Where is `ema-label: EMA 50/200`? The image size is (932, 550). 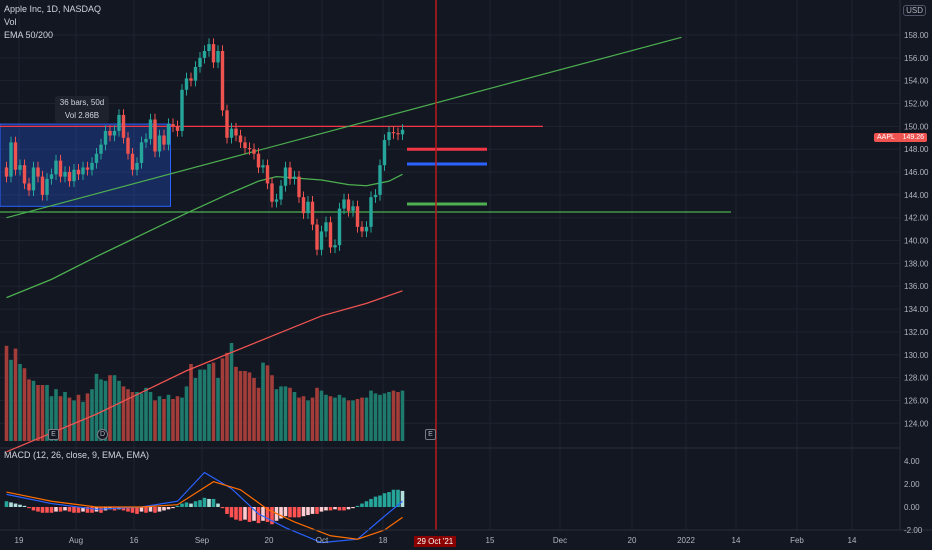 ema-label: EMA 50/200 is located at coordinates (29, 35).